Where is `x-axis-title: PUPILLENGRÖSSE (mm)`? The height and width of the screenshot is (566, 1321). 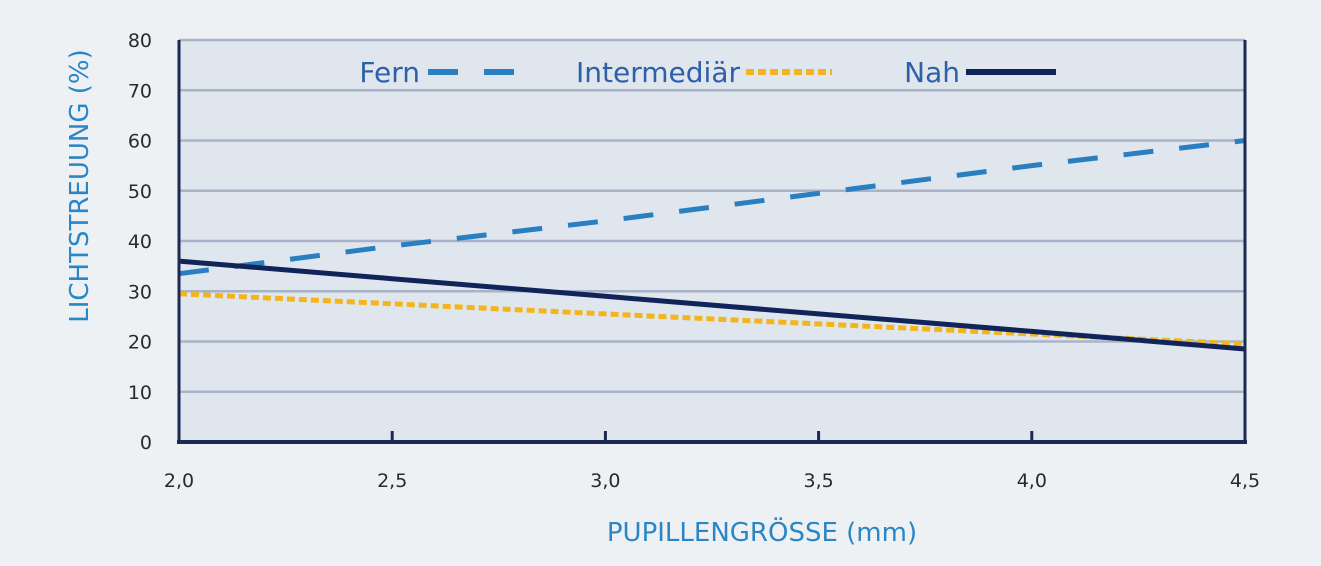
x-axis-title: PUPILLENGRÖSSE (mm) is located at coordinates (762, 532).